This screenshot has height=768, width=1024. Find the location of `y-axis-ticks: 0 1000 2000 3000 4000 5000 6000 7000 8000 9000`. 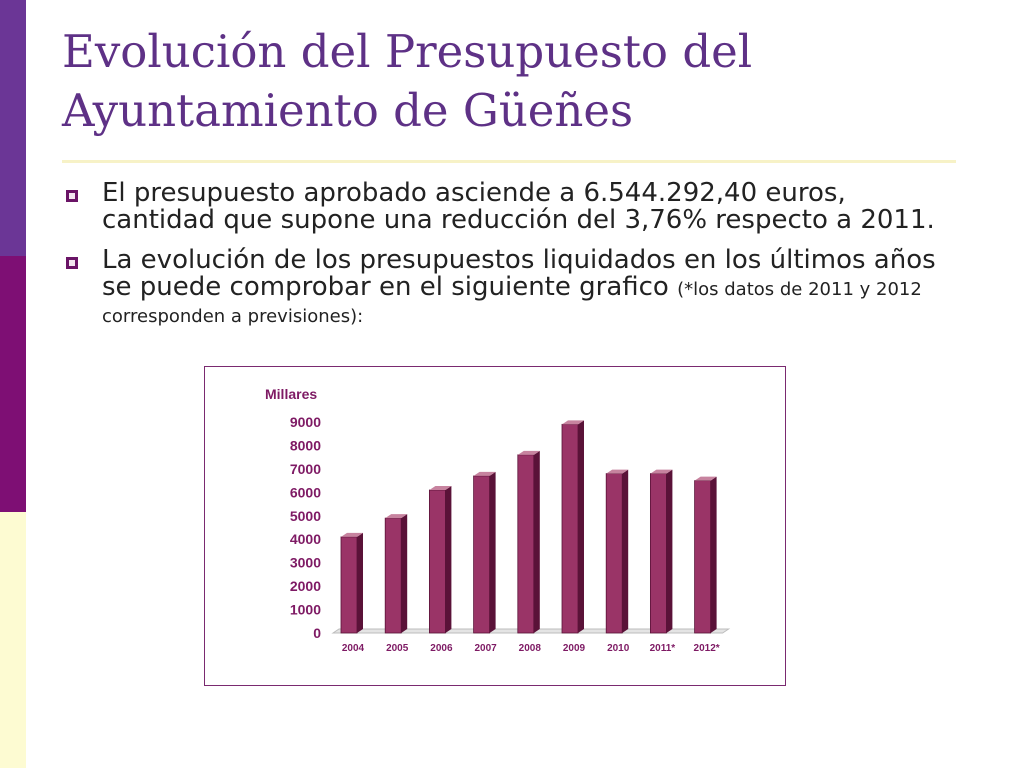

y-axis-ticks: 0 1000 2000 3000 4000 5000 6000 7000 8000 9000 is located at coordinates (305, 527).